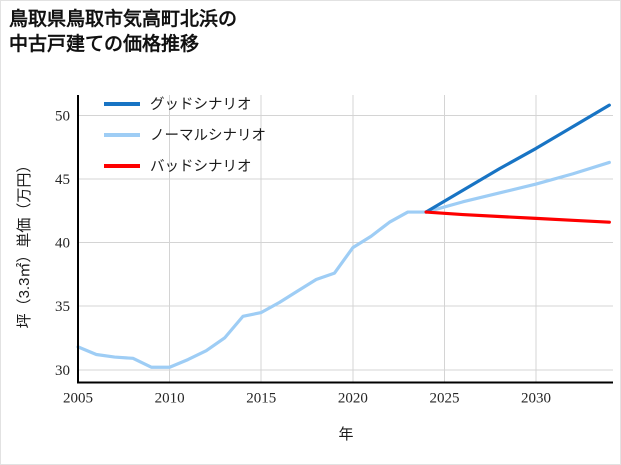 The width and height of the screenshot is (621, 465). I want to click on series-line-good, so click(517, 158).